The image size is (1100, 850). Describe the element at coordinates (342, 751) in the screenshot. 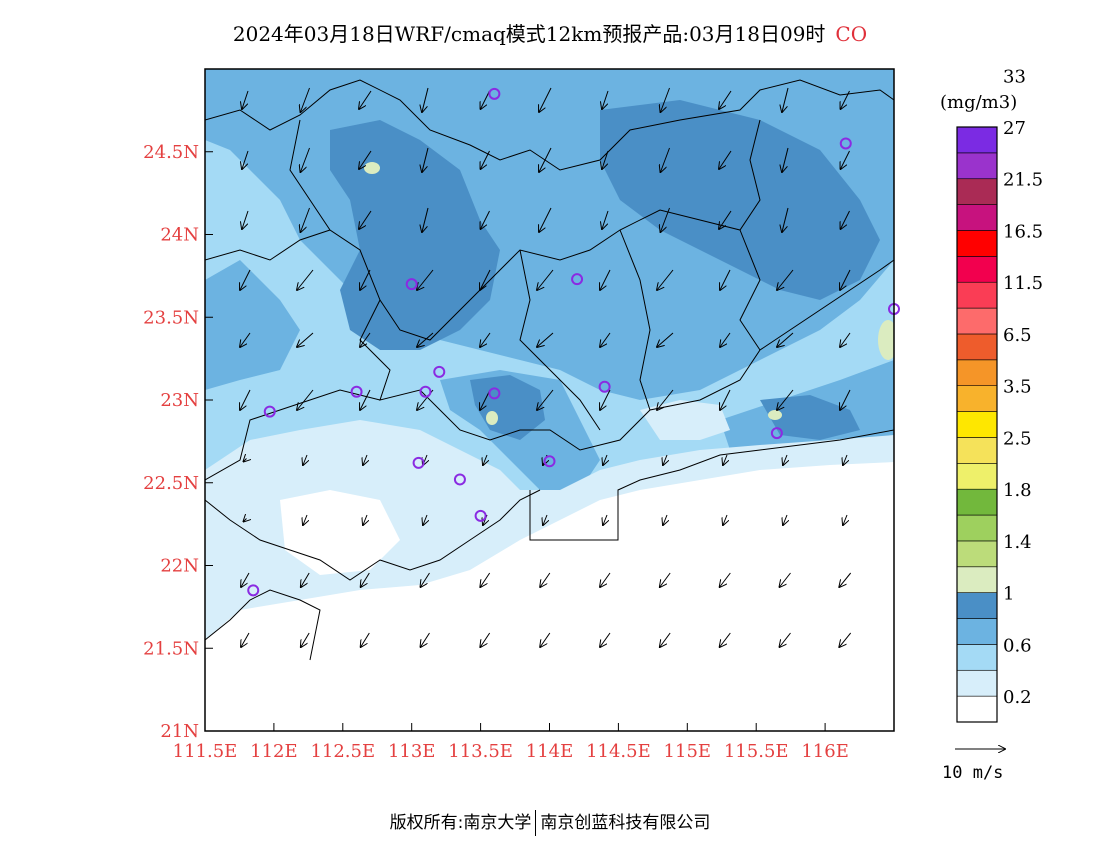

I see `x-tick-label: 112.5E` at that location.